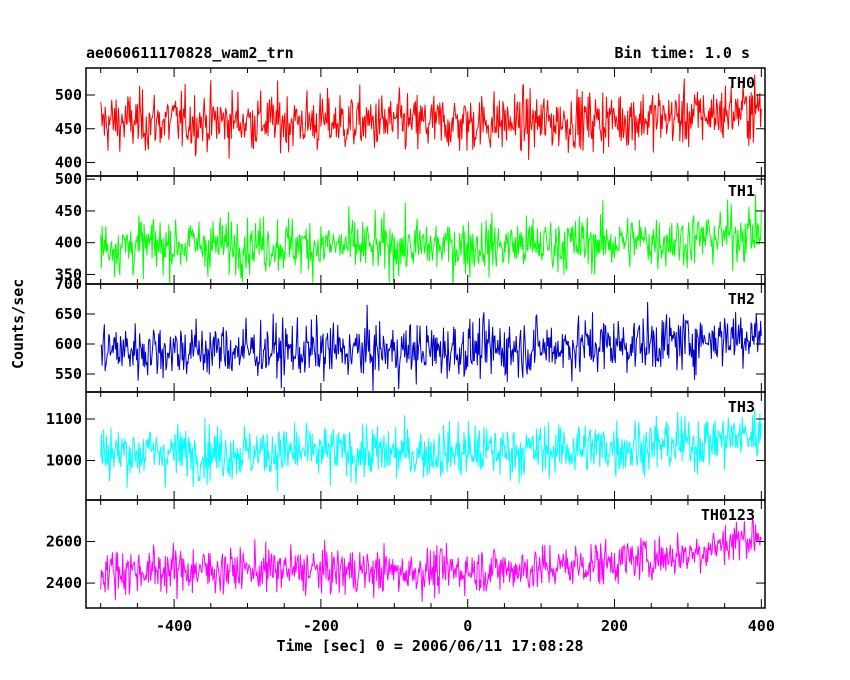 This screenshot has height=680, width=850. What do you see at coordinates (321, 626) in the screenshot?
I see `x-tick-label: -200` at bounding box center [321, 626].